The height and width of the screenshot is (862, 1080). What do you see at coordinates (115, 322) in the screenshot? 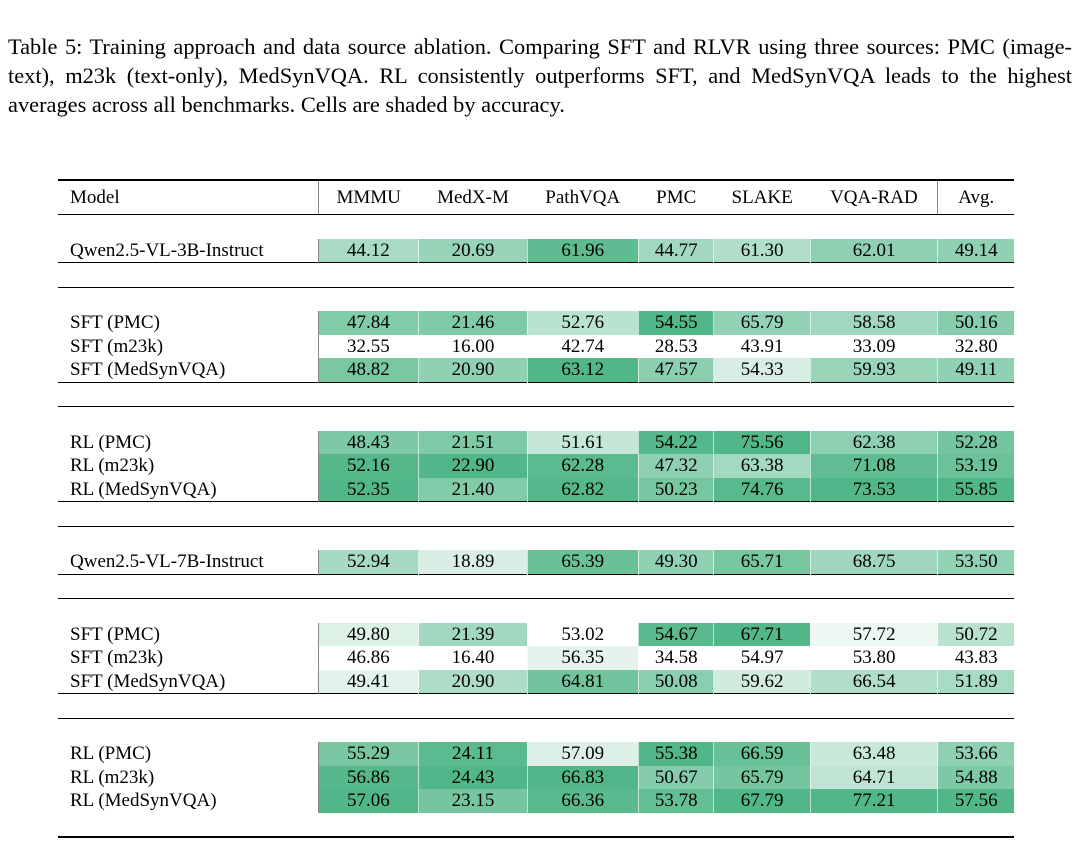
I see `model-name: SFT (PMC)` at bounding box center [115, 322].